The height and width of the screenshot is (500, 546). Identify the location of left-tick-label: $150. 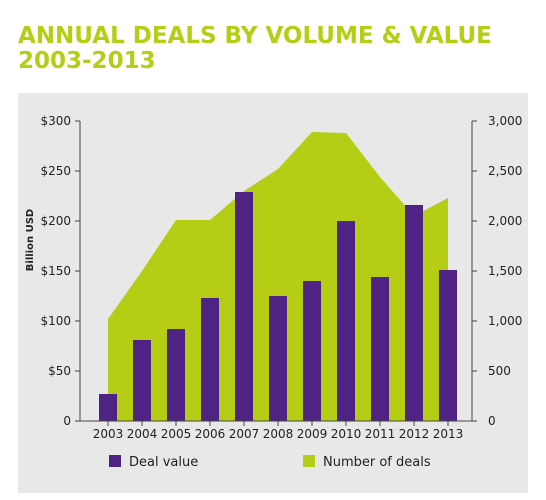
(55, 271).